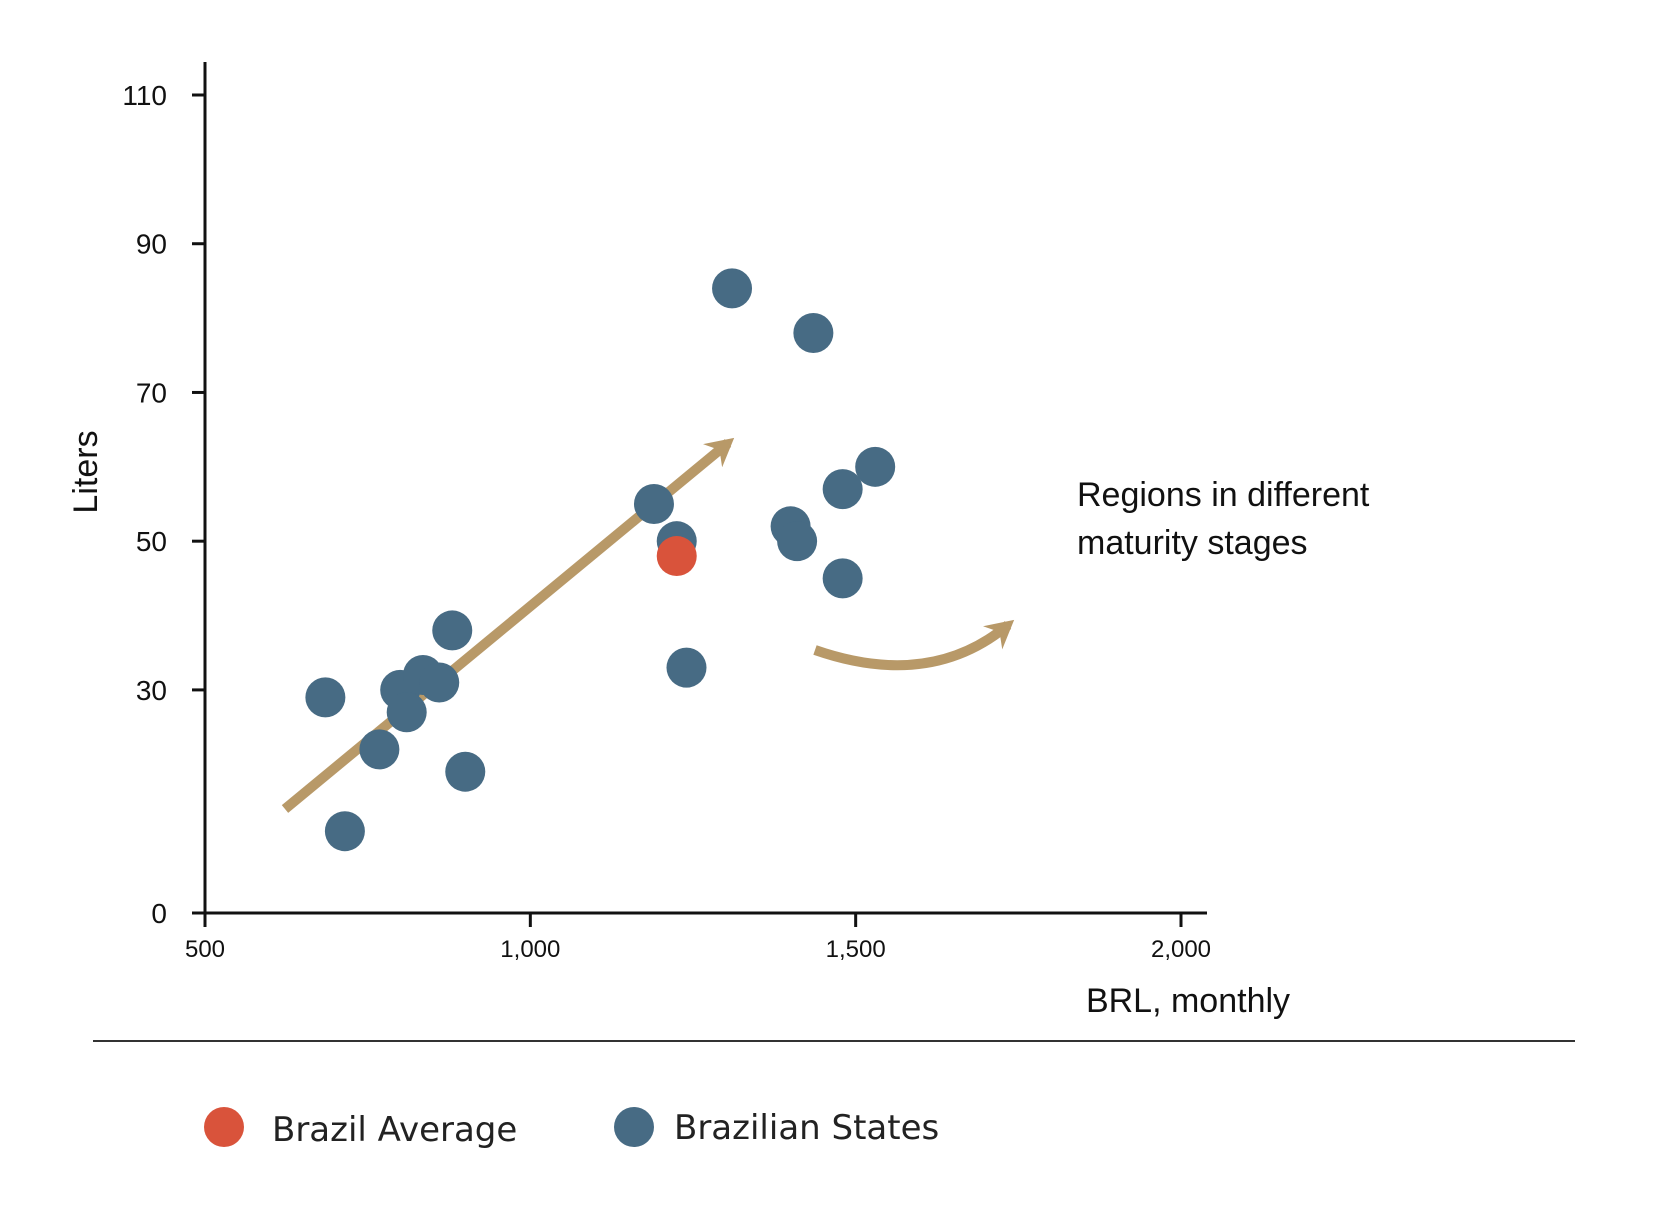  What do you see at coordinates (394, 1130) in the screenshot?
I see `legend-label-brazil-average: Brazil Average` at bounding box center [394, 1130].